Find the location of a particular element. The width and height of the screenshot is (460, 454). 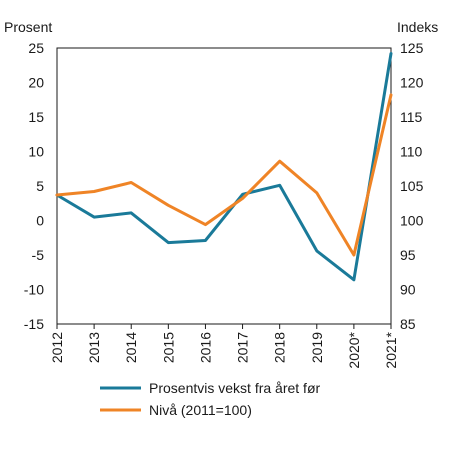

right-tick-label: 95 is located at coordinates (408, 255).